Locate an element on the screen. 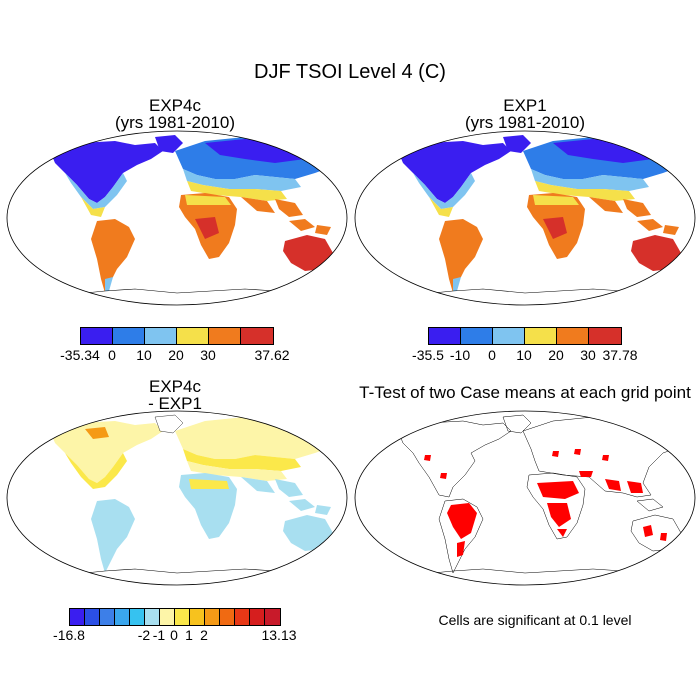 Image resolution: width=700 pixels, height=700 pixels. colorbar-2-tick-label: 30 is located at coordinates (588, 355).